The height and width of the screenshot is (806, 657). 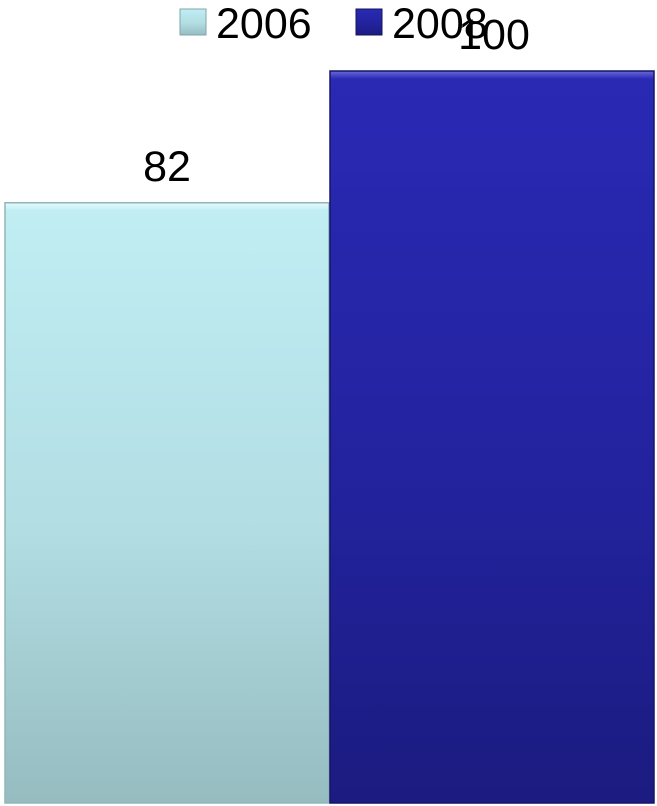 What do you see at coordinates (336, 101) in the screenshot?
I see `data-labels: 82 100` at bounding box center [336, 101].